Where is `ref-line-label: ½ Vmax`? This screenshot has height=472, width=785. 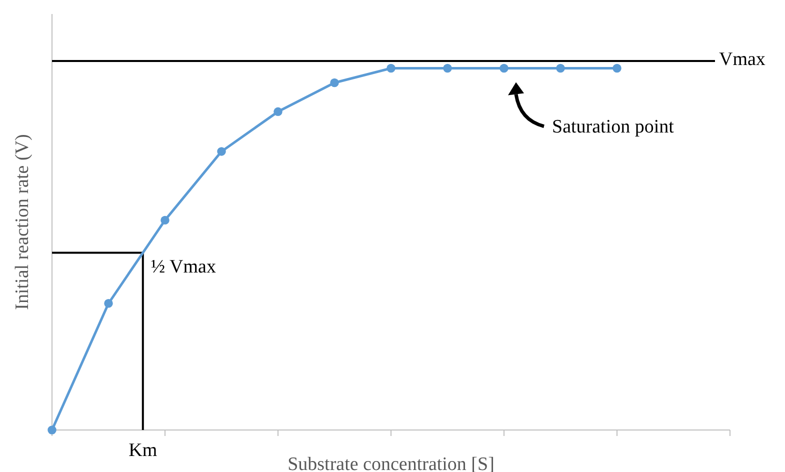
ref-line-label: ½ Vmax is located at coordinates (183, 267).